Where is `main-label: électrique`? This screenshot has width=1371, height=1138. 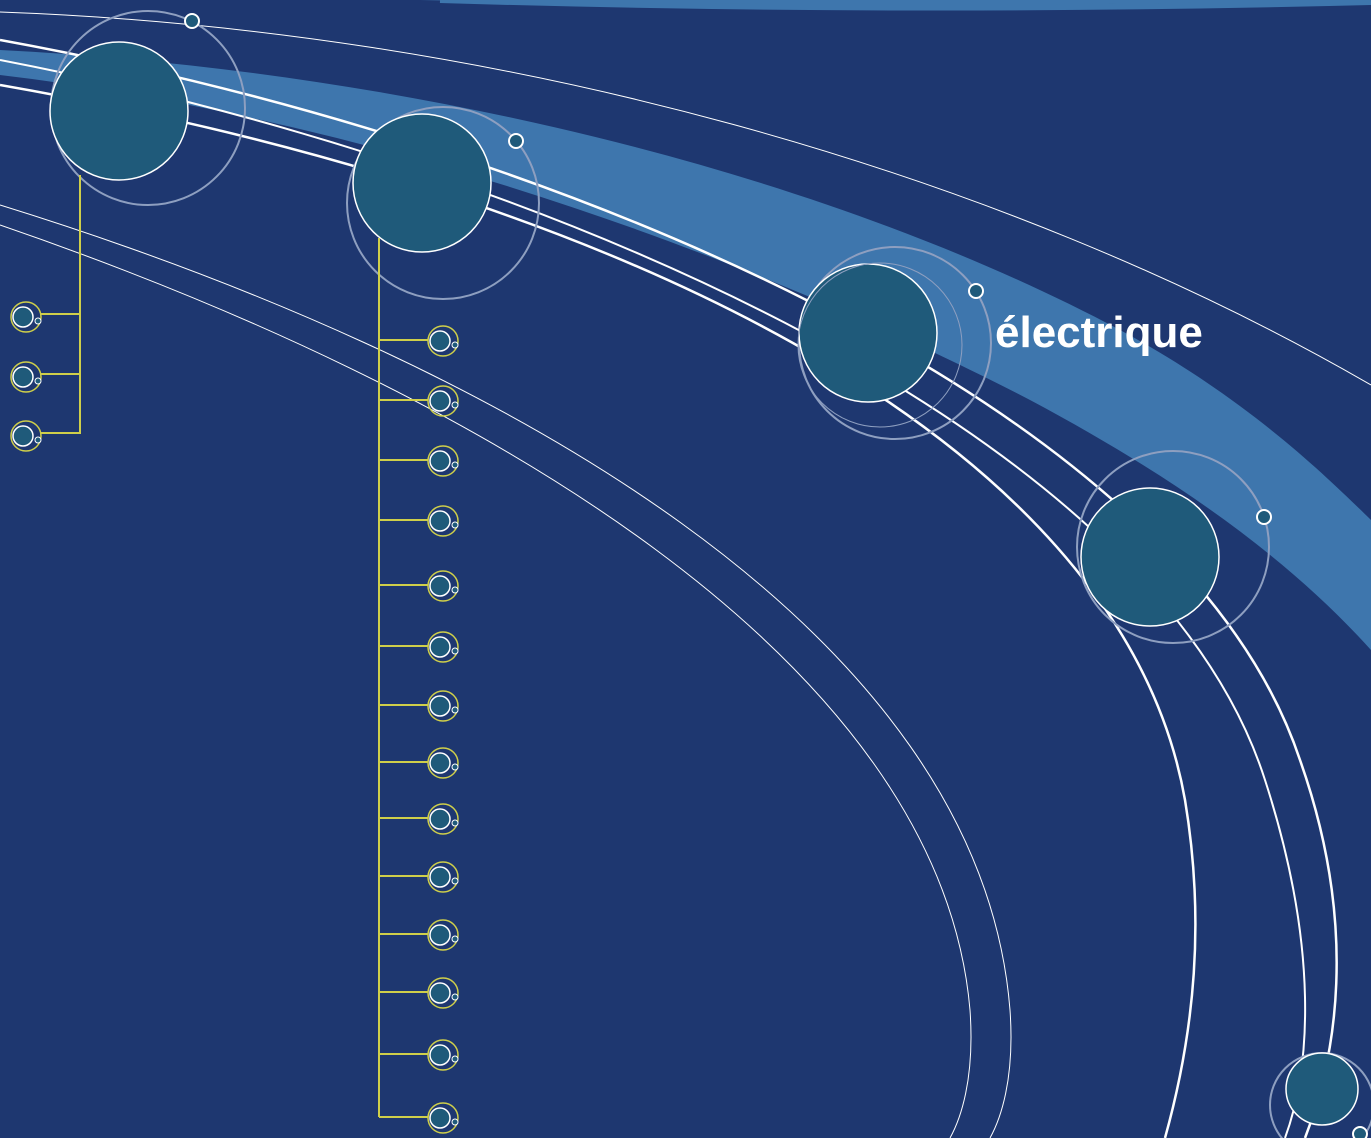 main-label: électrique is located at coordinates (1099, 332).